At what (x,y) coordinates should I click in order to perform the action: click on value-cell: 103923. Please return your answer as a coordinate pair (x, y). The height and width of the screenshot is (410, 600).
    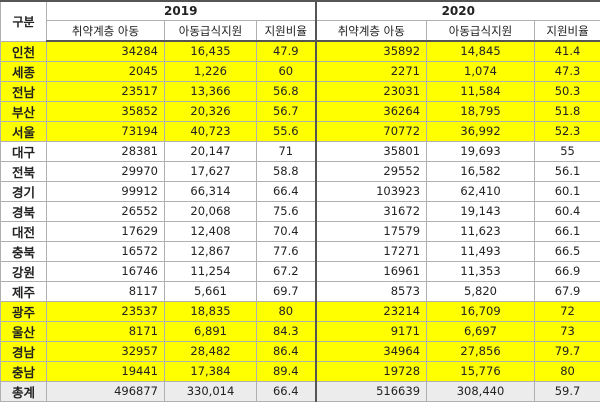
    Looking at the image, I should click on (371, 191).